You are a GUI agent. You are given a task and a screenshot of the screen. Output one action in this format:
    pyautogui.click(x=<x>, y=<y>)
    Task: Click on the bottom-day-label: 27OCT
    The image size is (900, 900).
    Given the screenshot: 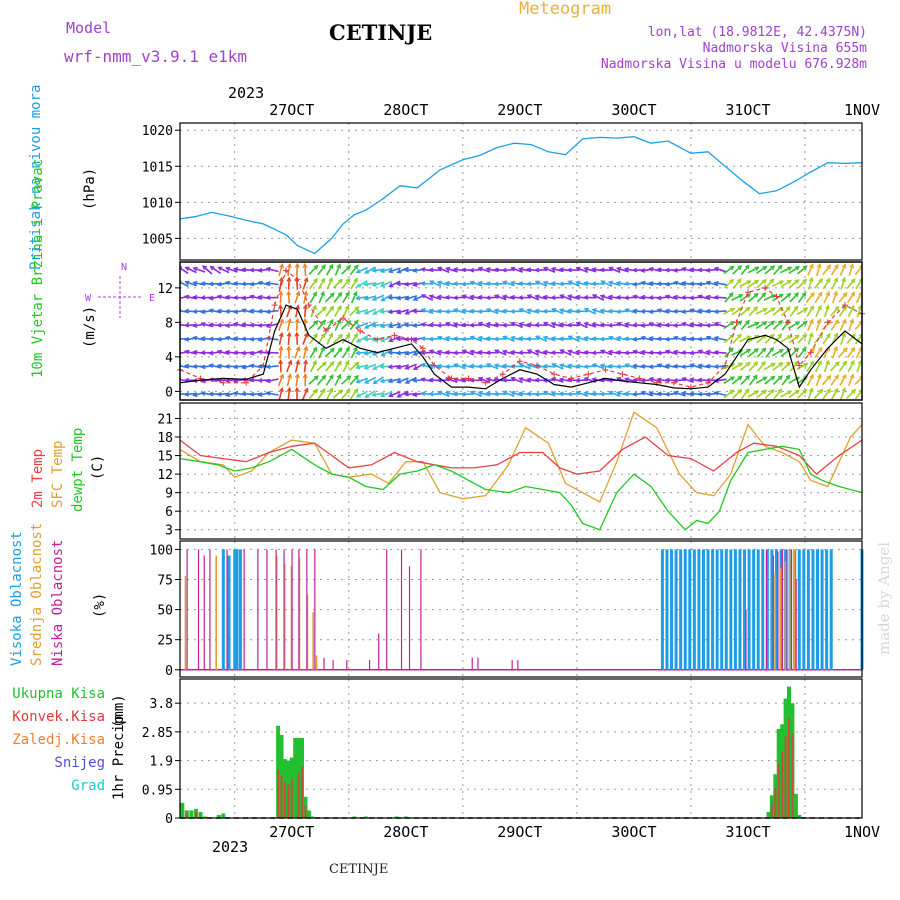 What is the action you would take?
    pyautogui.click(x=291, y=832)
    